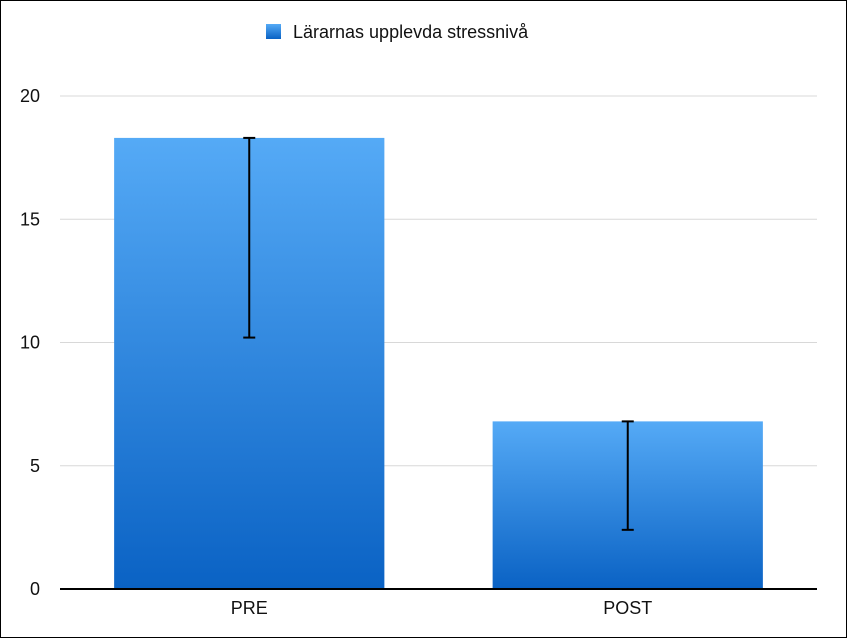 The image size is (847, 638). Describe the element at coordinates (30, 96) in the screenshot. I see `y-tick-label: 20` at that location.